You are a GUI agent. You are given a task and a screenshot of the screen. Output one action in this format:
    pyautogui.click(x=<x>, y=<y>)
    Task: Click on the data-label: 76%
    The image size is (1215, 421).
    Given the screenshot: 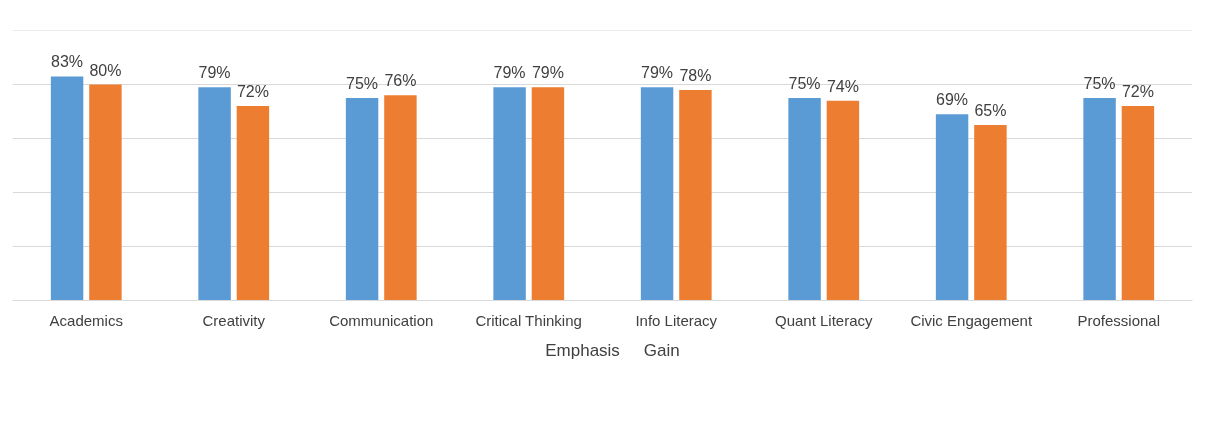 What is the action you would take?
    pyautogui.click(x=400, y=81)
    